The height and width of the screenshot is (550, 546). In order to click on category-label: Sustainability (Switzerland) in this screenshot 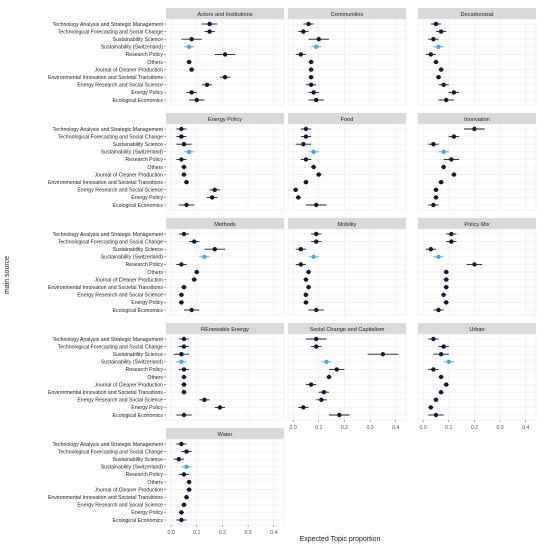, I will do `click(132, 48)`.